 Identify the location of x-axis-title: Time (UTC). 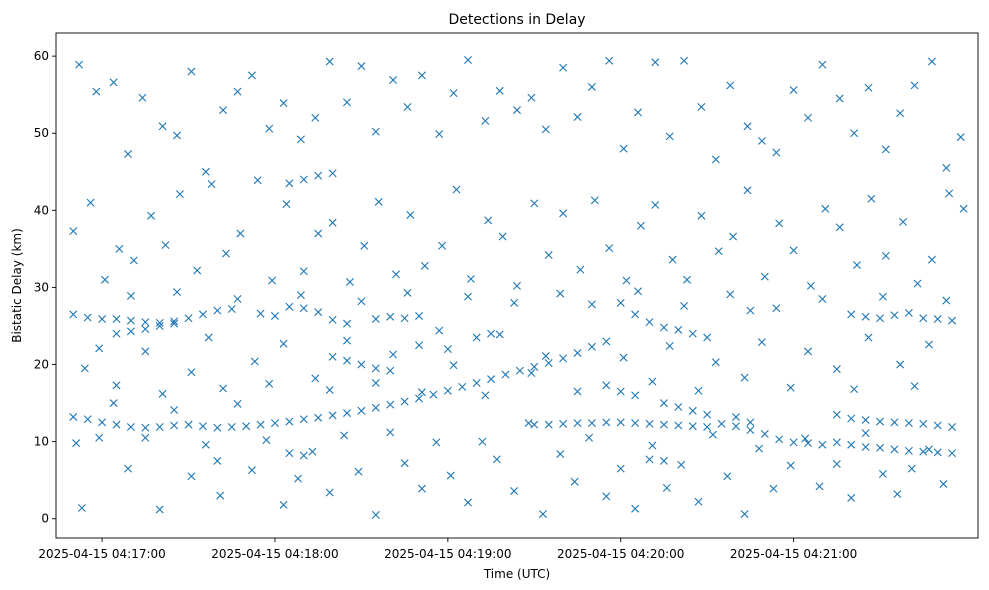
(516, 574).